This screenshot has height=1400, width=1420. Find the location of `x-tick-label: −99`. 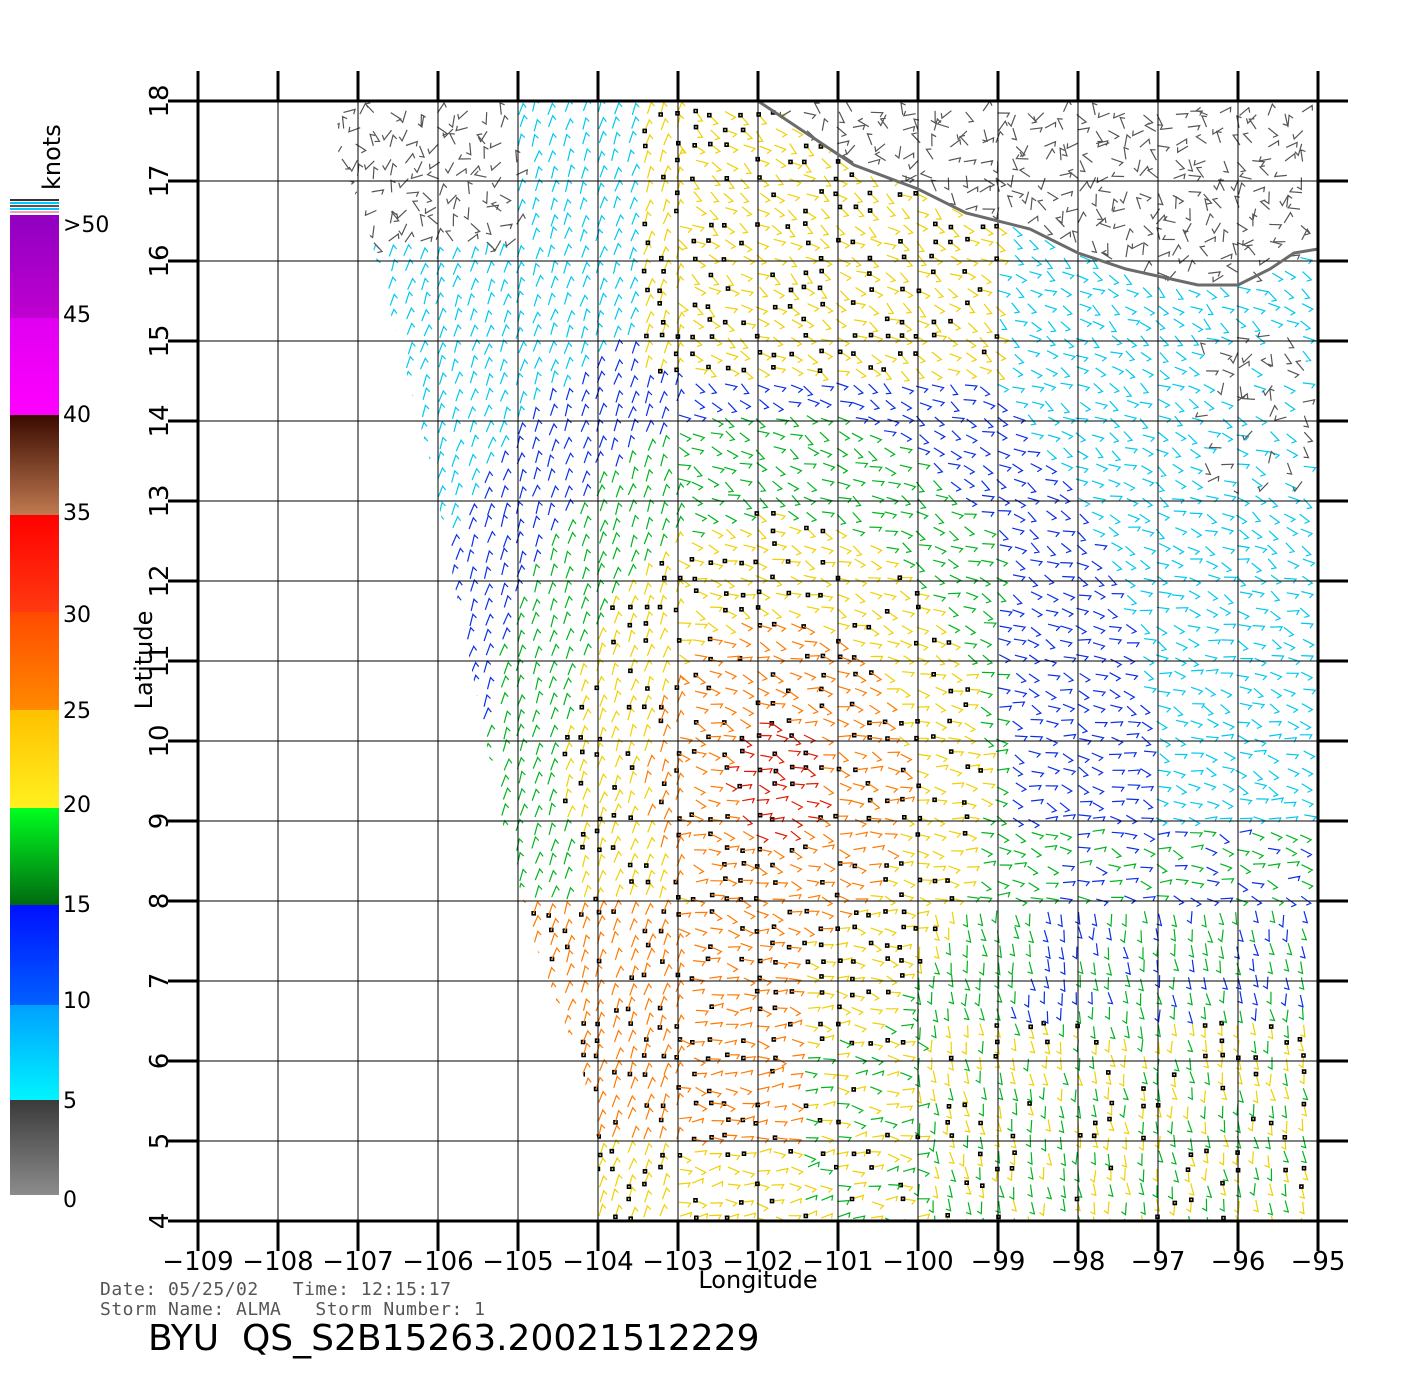

x-tick-label: −99 is located at coordinates (998, 1262).